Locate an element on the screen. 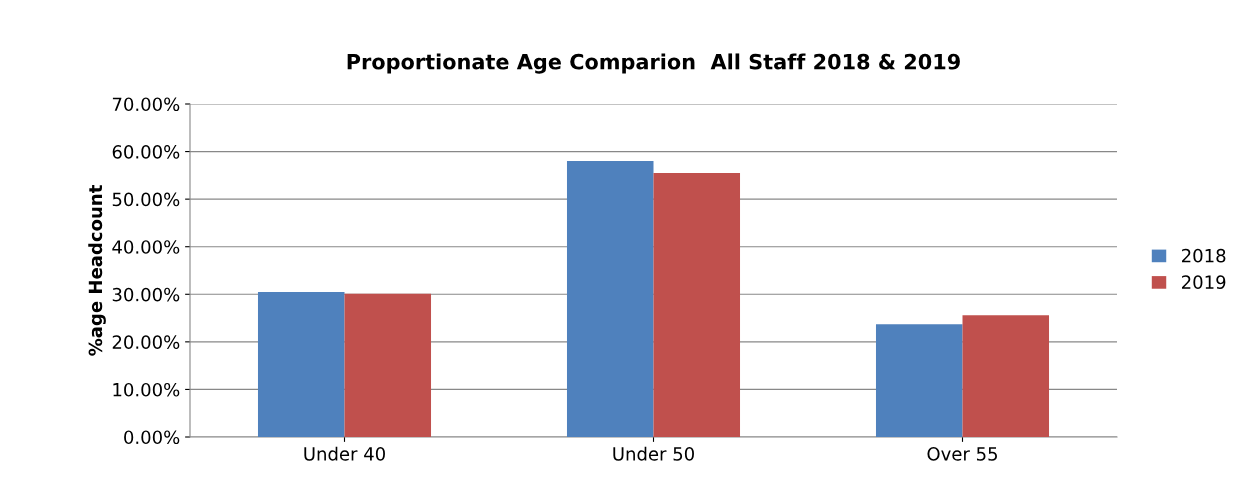 Image resolution: width=1259 pixels, height=498 pixels. y-tick-label: 0.00% is located at coordinates (152, 437).